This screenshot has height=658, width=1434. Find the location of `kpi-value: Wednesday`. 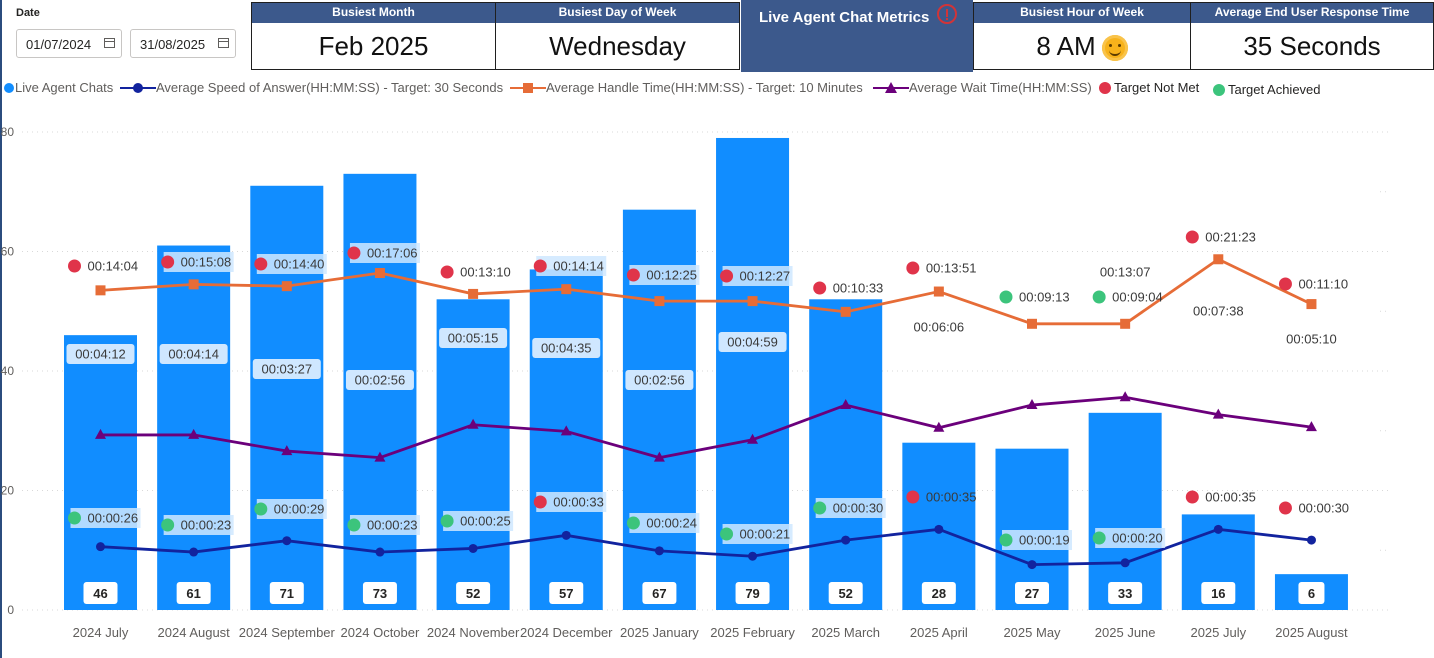

kpi-value: Wednesday is located at coordinates (617, 46).